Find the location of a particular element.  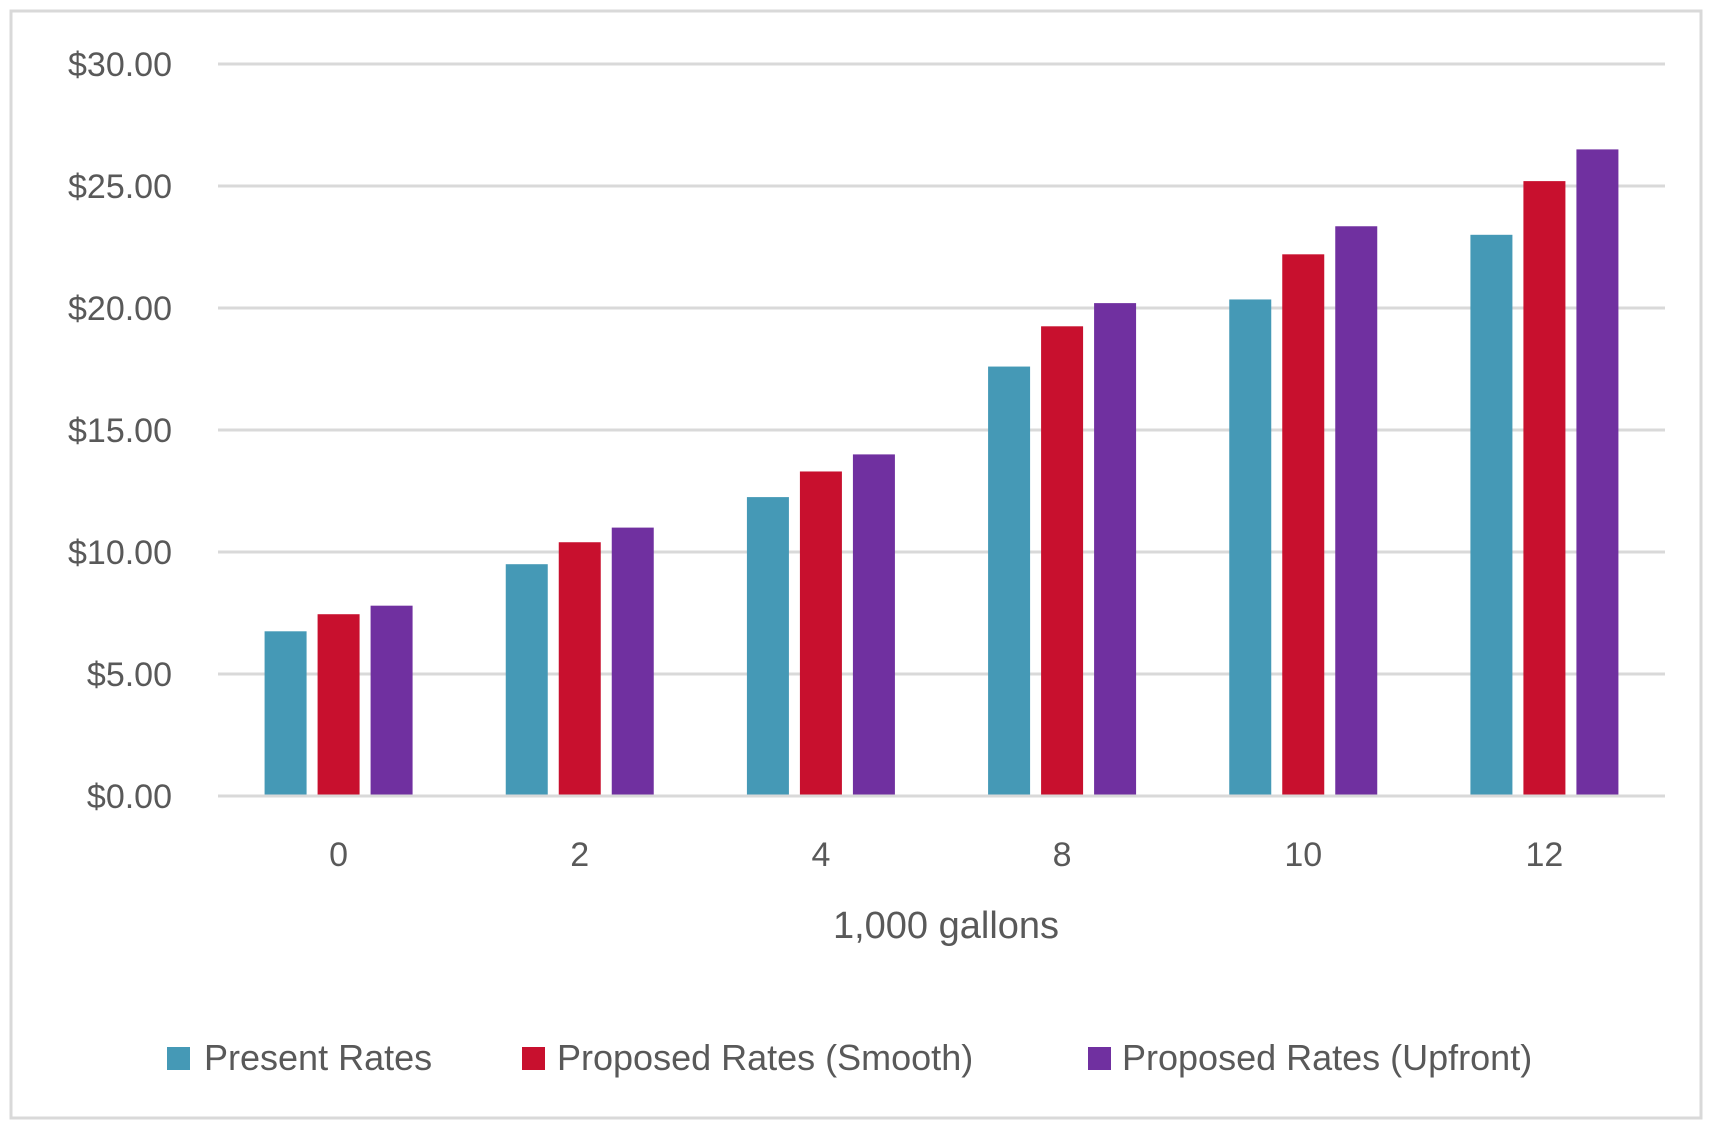

y-tick-label: $5.00 is located at coordinates (129, 675).